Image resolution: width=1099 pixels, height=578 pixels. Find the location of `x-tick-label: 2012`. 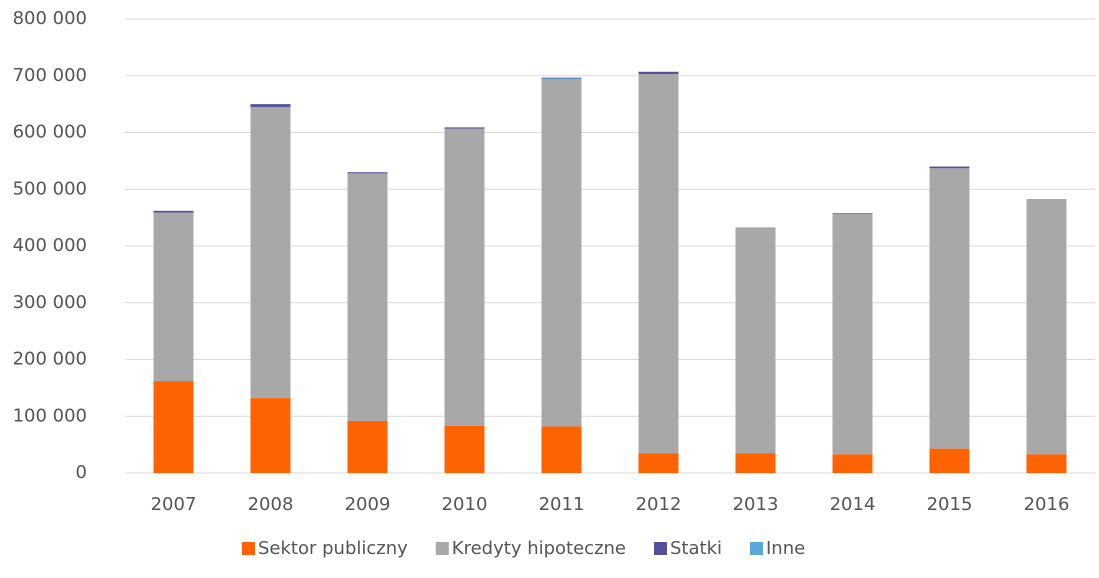

x-tick-label: 2012 is located at coordinates (659, 504).